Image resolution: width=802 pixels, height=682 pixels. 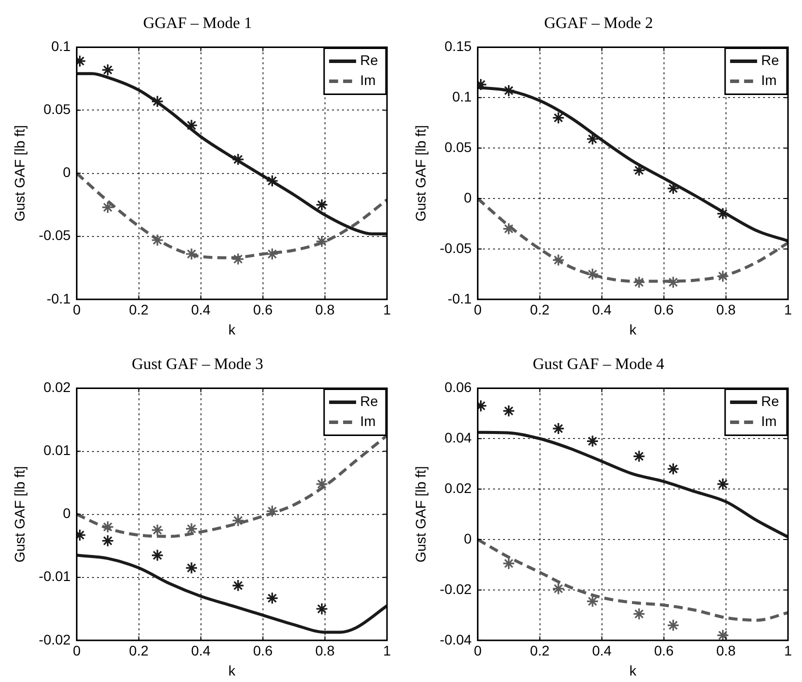 I want to click on y-tick-label: 0.06, so click(x=458, y=387).